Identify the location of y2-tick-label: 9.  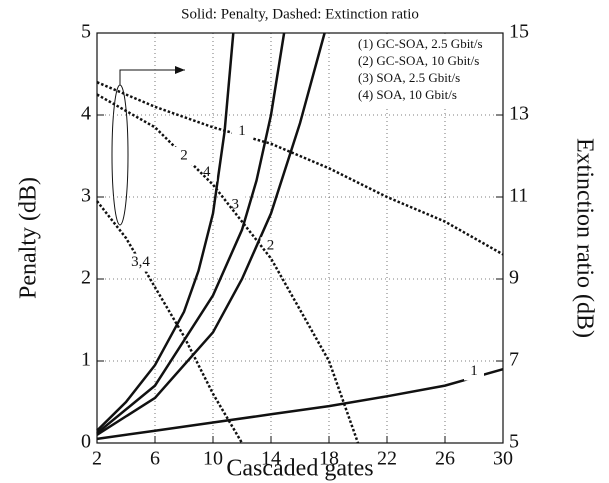
(514, 278).